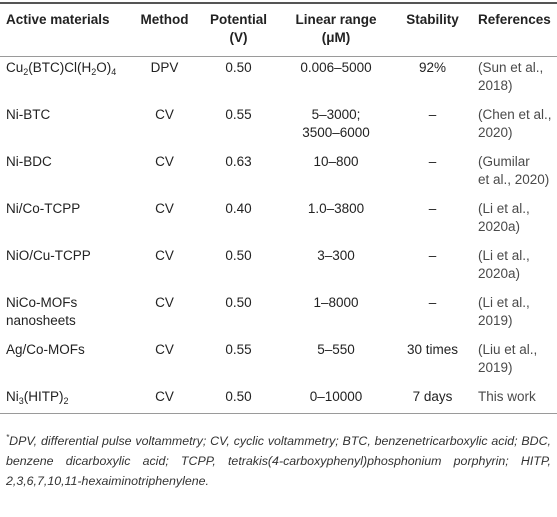 The width and height of the screenshot is (557, 517). What do you see at coordinates (238, 161) in the screenshot?
I see `cell-potential: 0.63` at bounding box center [238, 161].